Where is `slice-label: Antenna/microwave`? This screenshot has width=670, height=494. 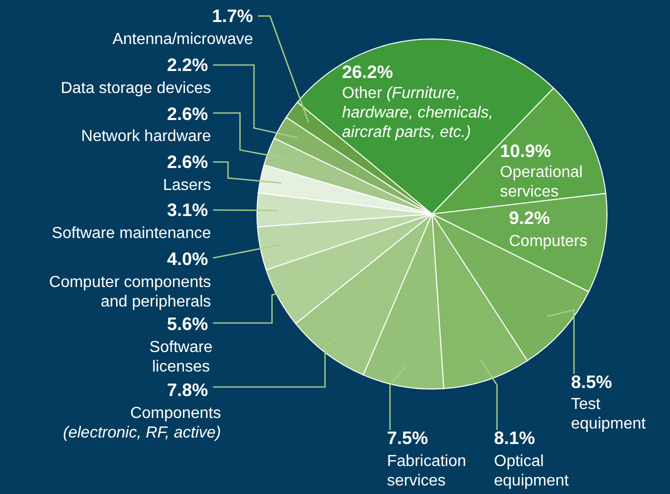
slice-label: Antenna/microwave is located at coordinates (183, 39).